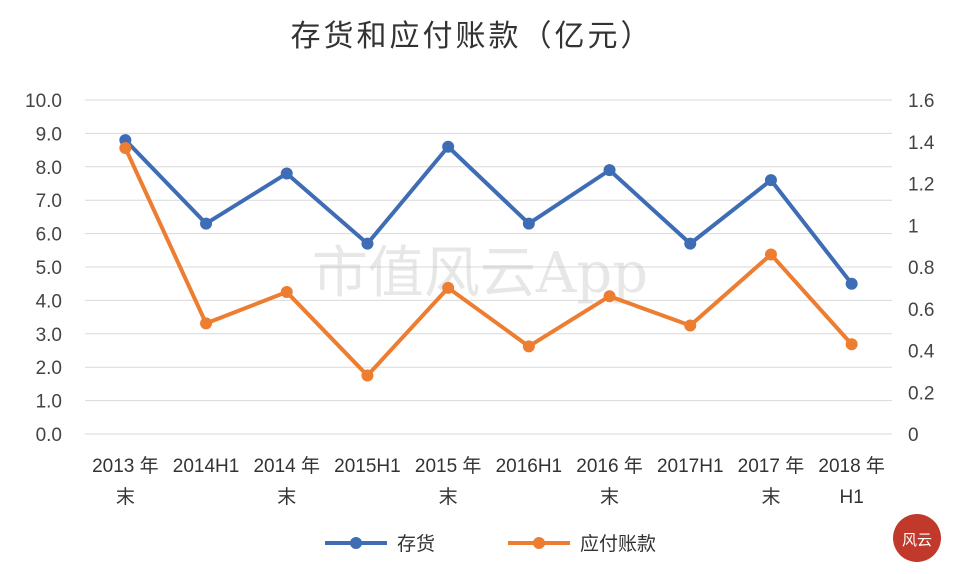 This screenshot has width=958, height=574. What do you see at coordinates (609, 466) in the screenshot?
I see `x-tick-label: 2016 年` at bounding box center [609, 466].